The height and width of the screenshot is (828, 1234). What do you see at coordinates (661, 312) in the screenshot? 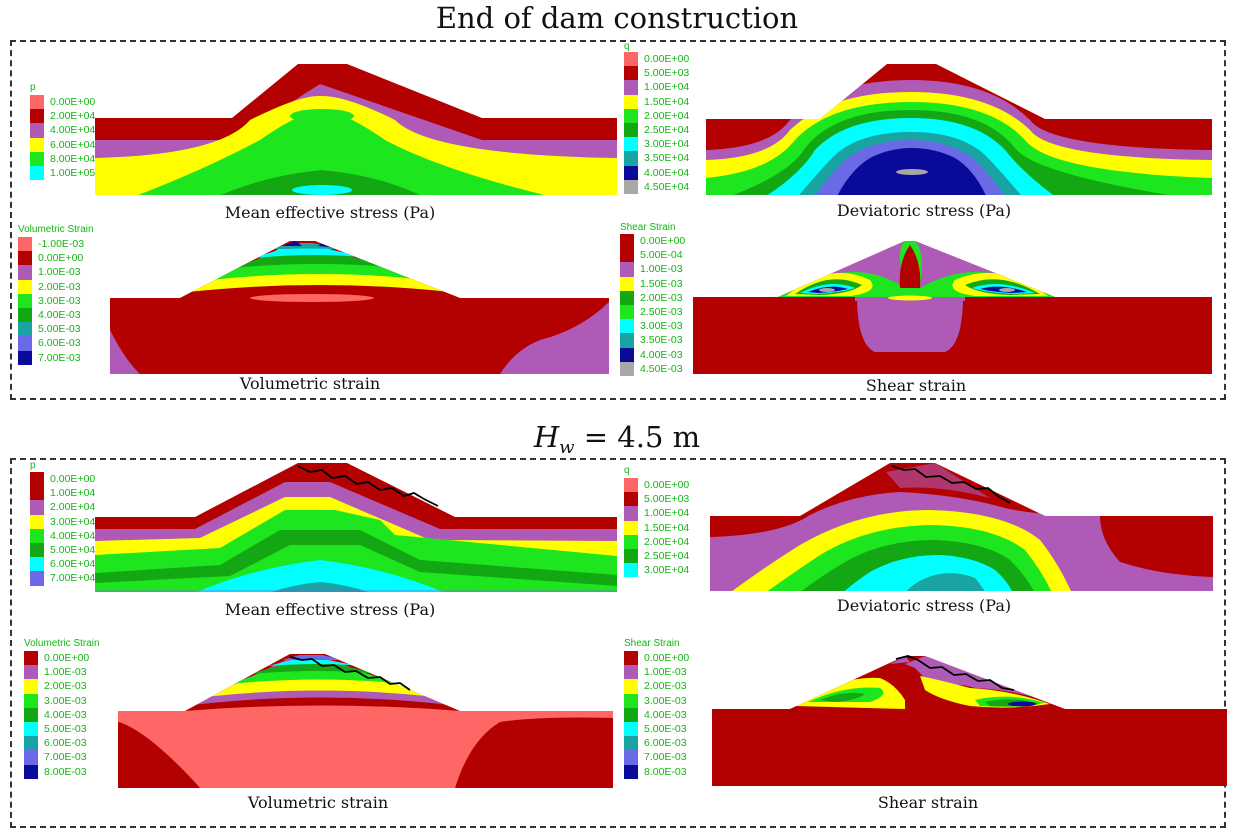
I see `legend-label: 2.50E-03` at bounding box center [661, 312].